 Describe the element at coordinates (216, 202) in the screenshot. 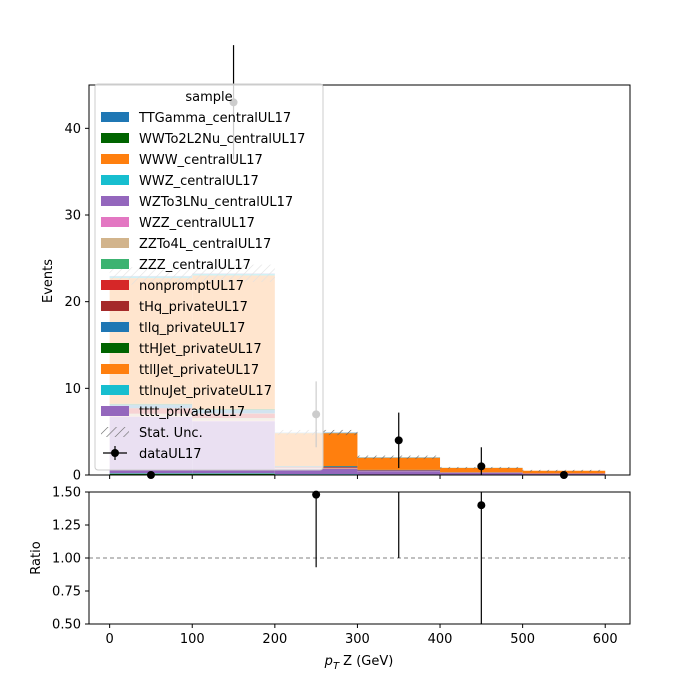

I see `legend-label-WZTo3LNu_centralUL17: WZTo3LNu_centralUL17` at that location.